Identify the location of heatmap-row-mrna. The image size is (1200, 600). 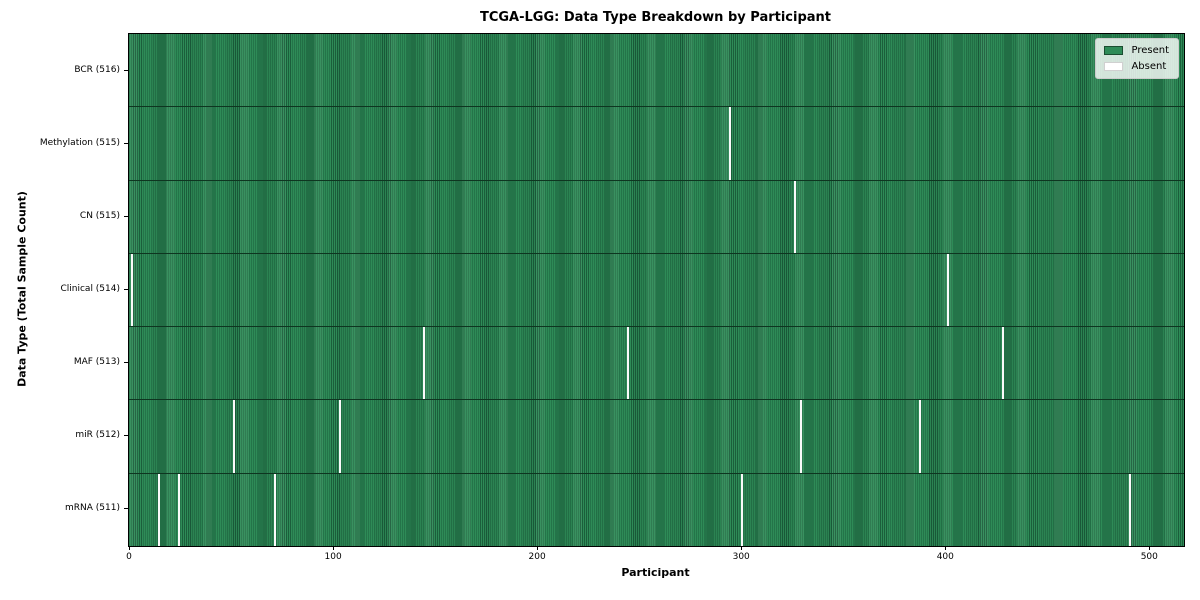
(656, 509).